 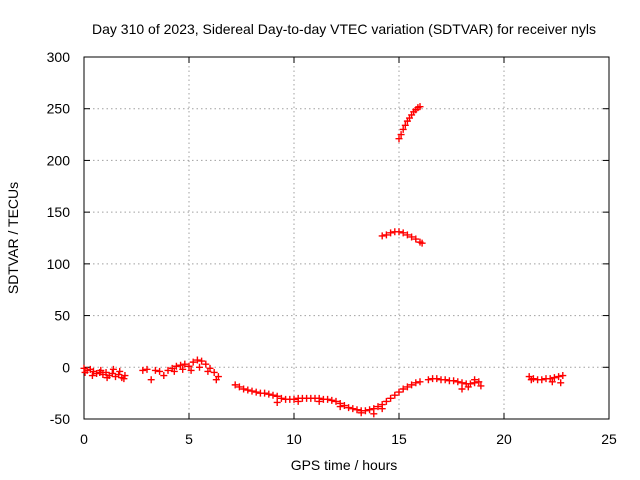 I want to click on x-tick-label: 0, so click(x=84, y=439).